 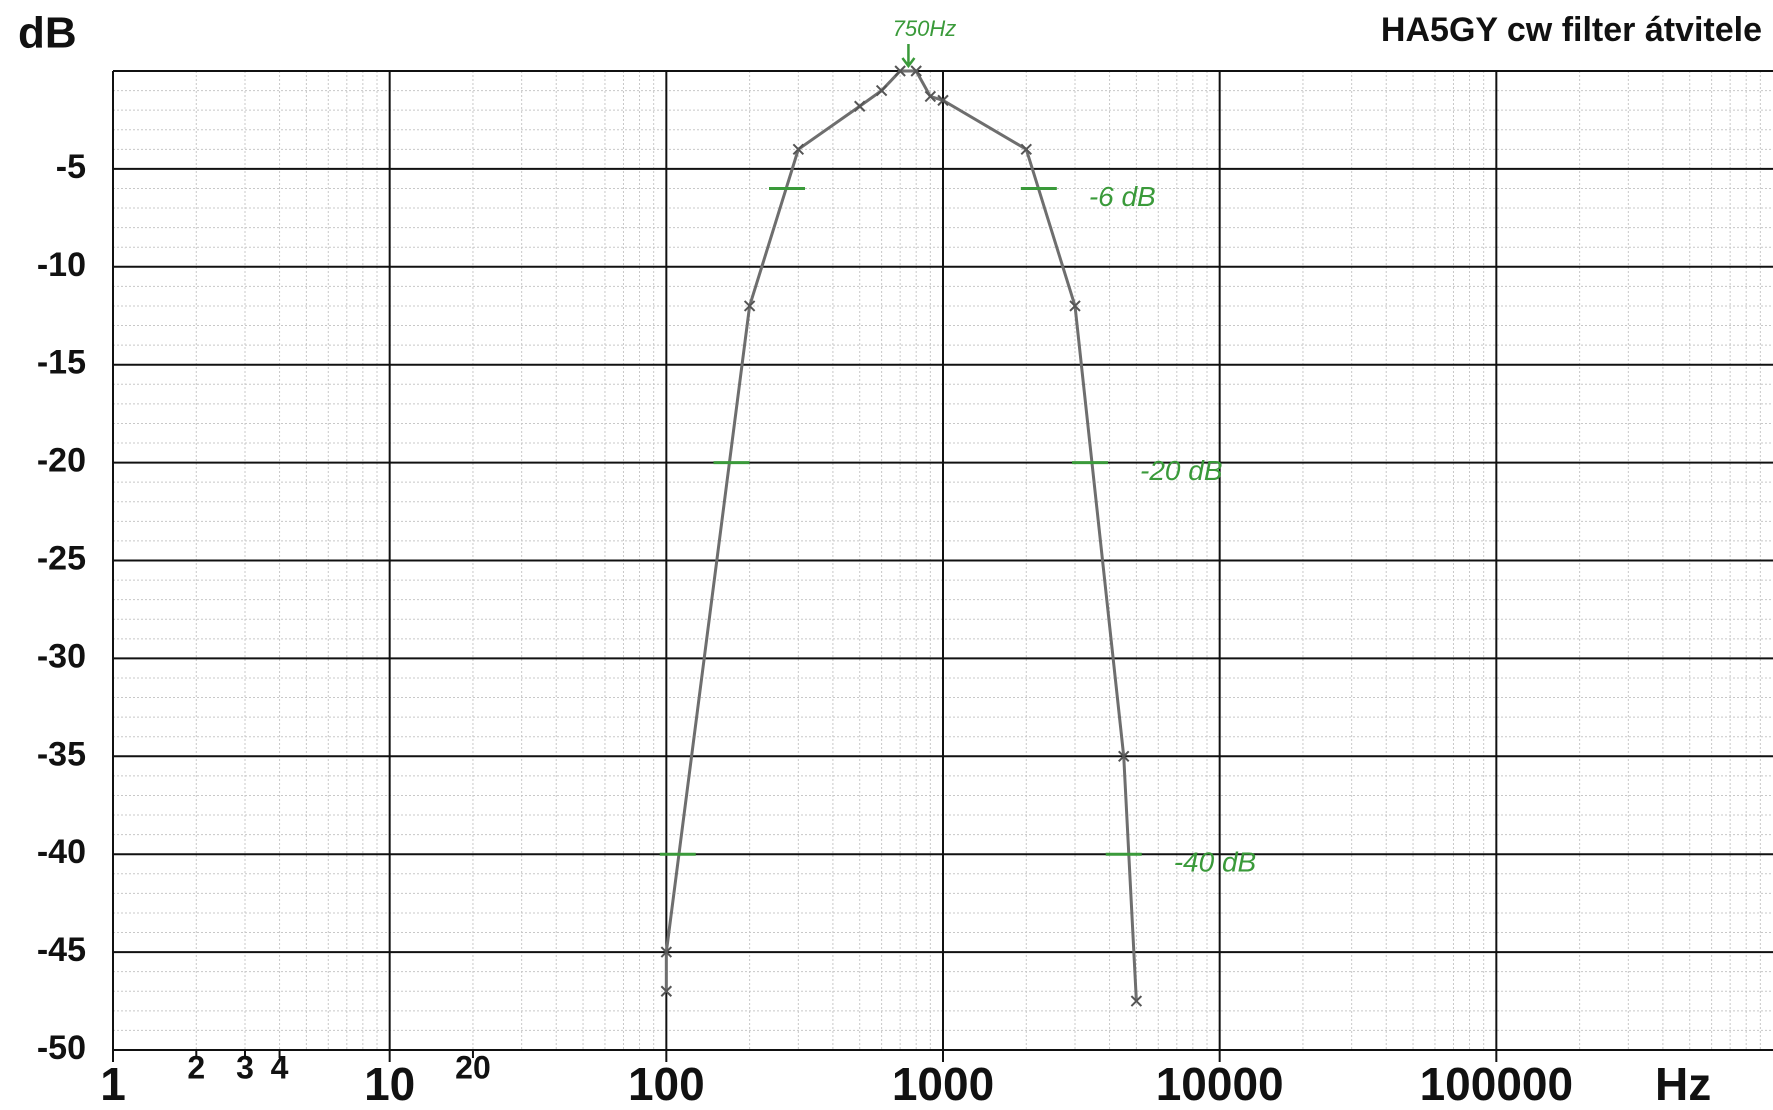 What do you see at coordinates (943, 1084) in the screenshot?
I see `x-tick-label: 1000` at bounding box center [943, 1084].